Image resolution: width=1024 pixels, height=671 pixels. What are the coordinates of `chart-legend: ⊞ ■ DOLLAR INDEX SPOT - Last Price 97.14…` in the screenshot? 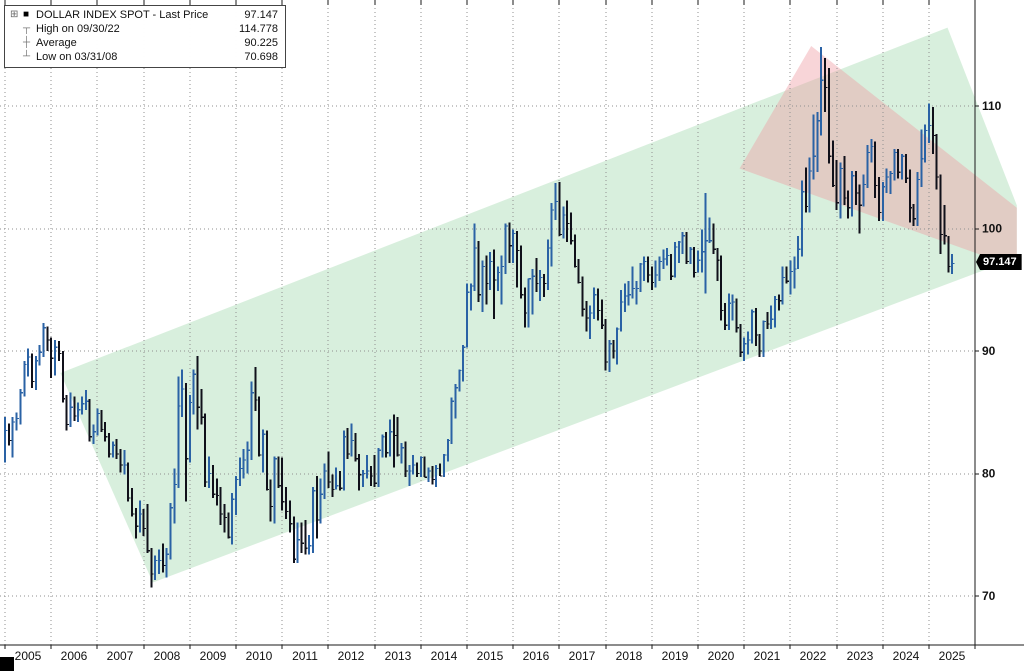 It's located at (145, 36).